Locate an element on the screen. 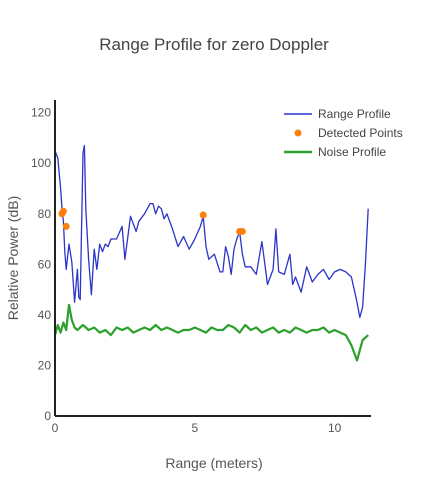 The width and height of the screenshot is (428, 480). x-tick-label: 10 is located at coordinates (335, 428).